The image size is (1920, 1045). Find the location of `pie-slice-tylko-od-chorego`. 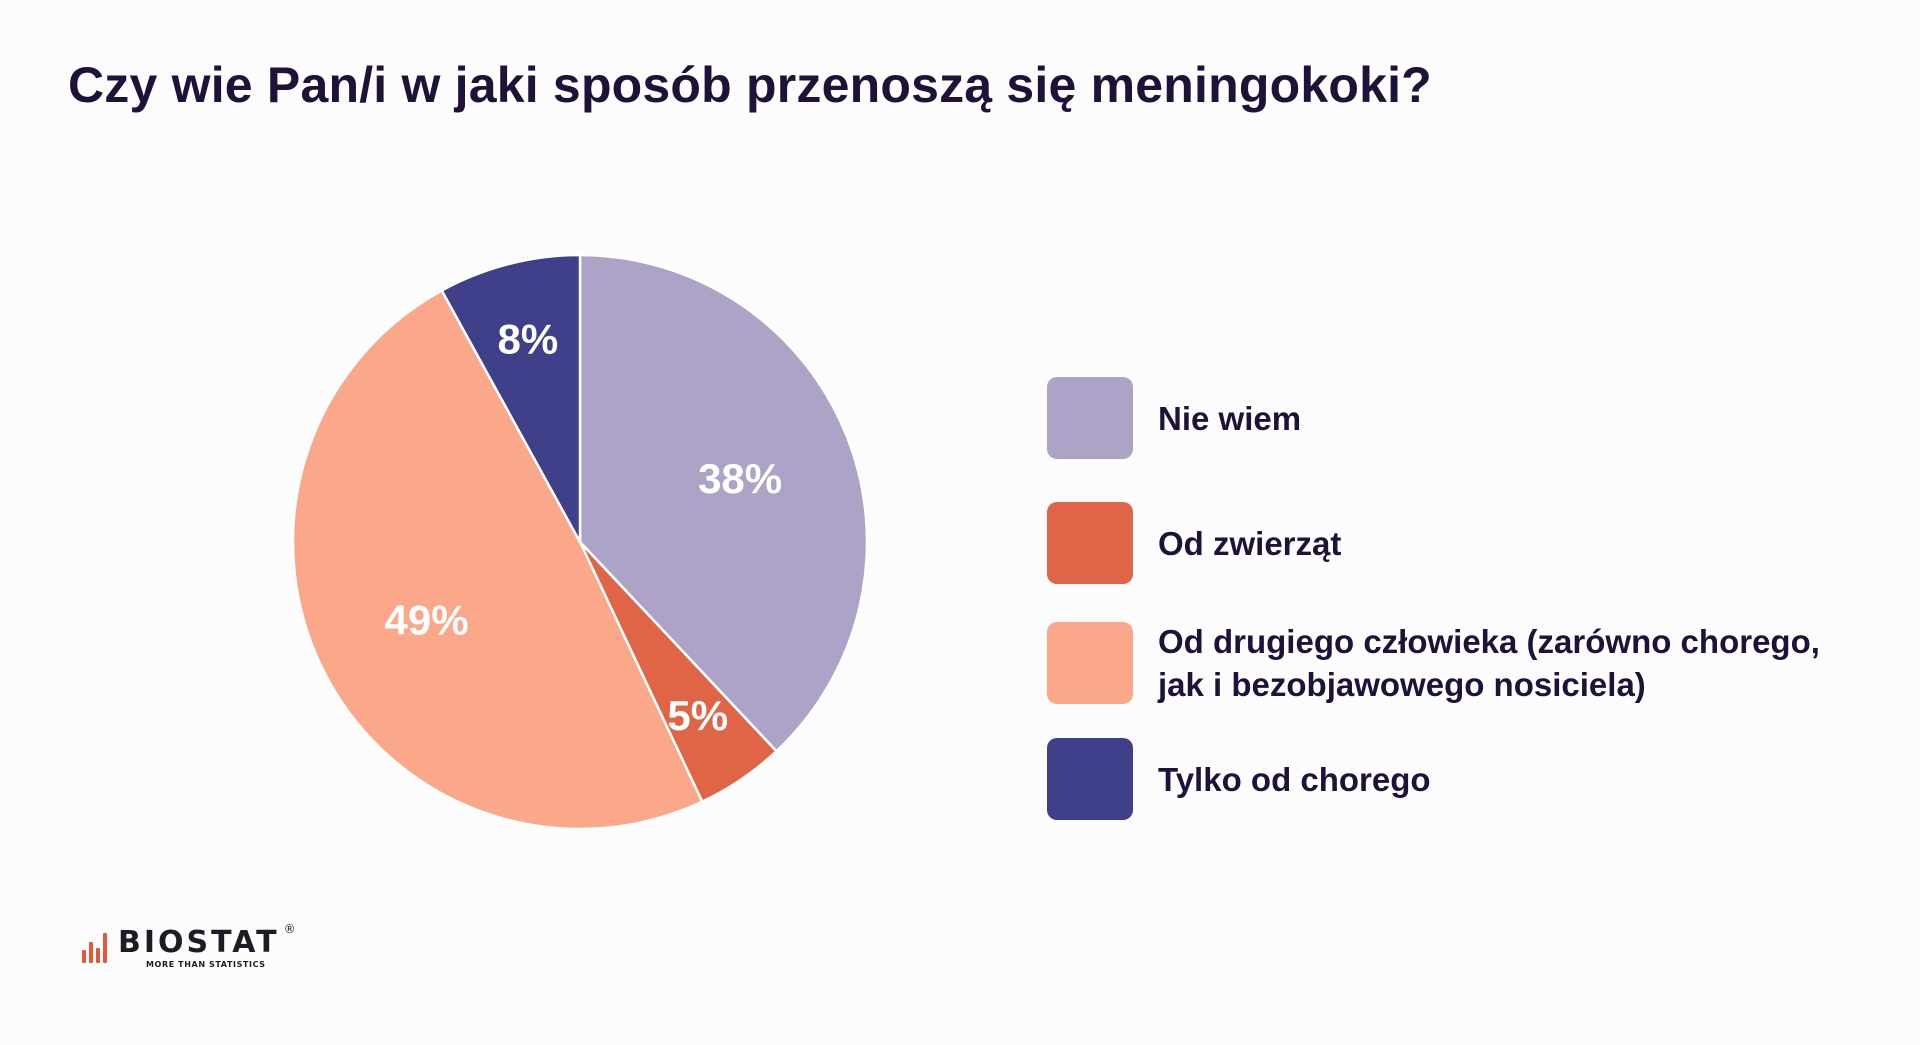

pie-slice-tylko-od-chorego is located at coordinates (511, 398).